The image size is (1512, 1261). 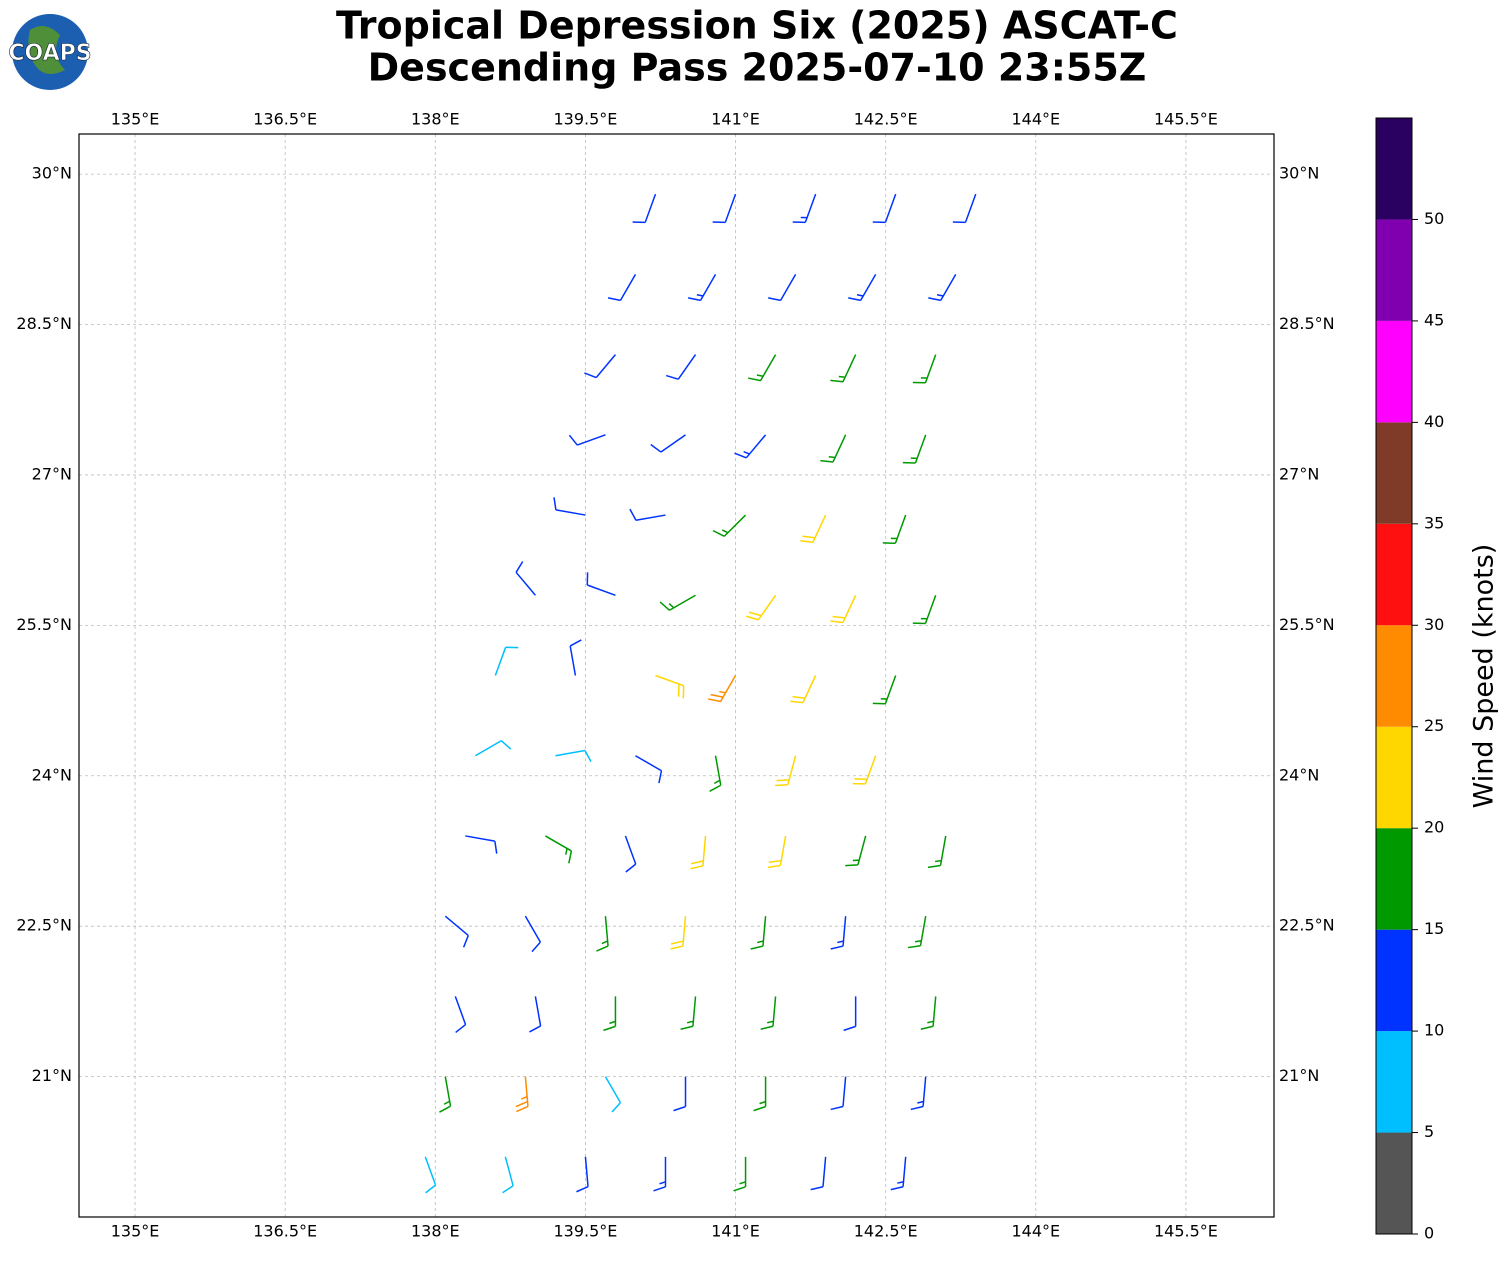 What do you see at coordinates (1434, 522) in the screenshot?
I see `colorbar-tick-label: 35` at bounding box center [1434, 522].